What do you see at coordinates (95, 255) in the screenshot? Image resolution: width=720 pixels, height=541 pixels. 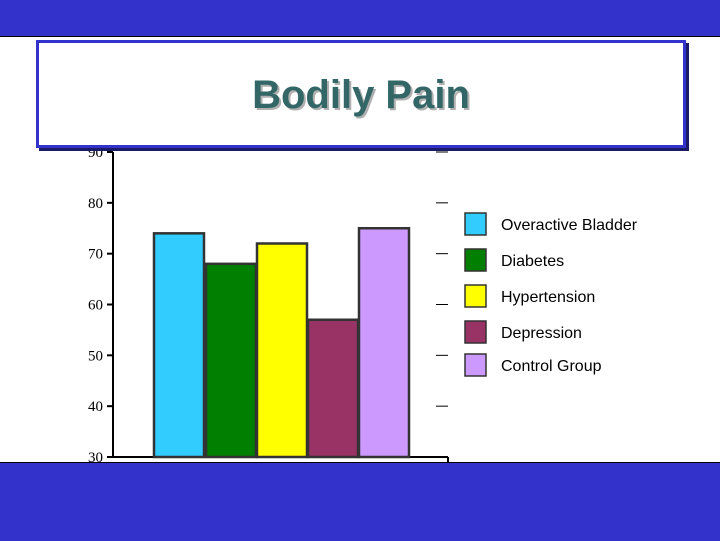 I see `y-tick-label: 70` at bounding box center [95, 255].